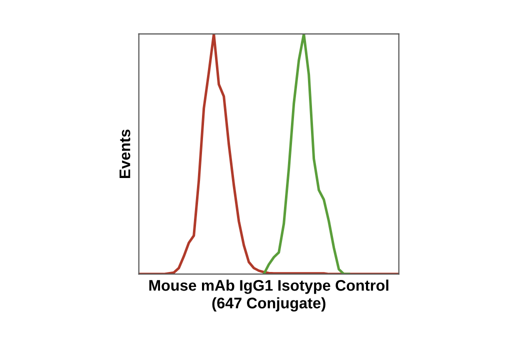 The height and width of the screenshot is (350, 520). What do you see at coordinates (125, 154) in the screenshot?
I see `y-axis-title: Events` at bounding box center [125, 154].